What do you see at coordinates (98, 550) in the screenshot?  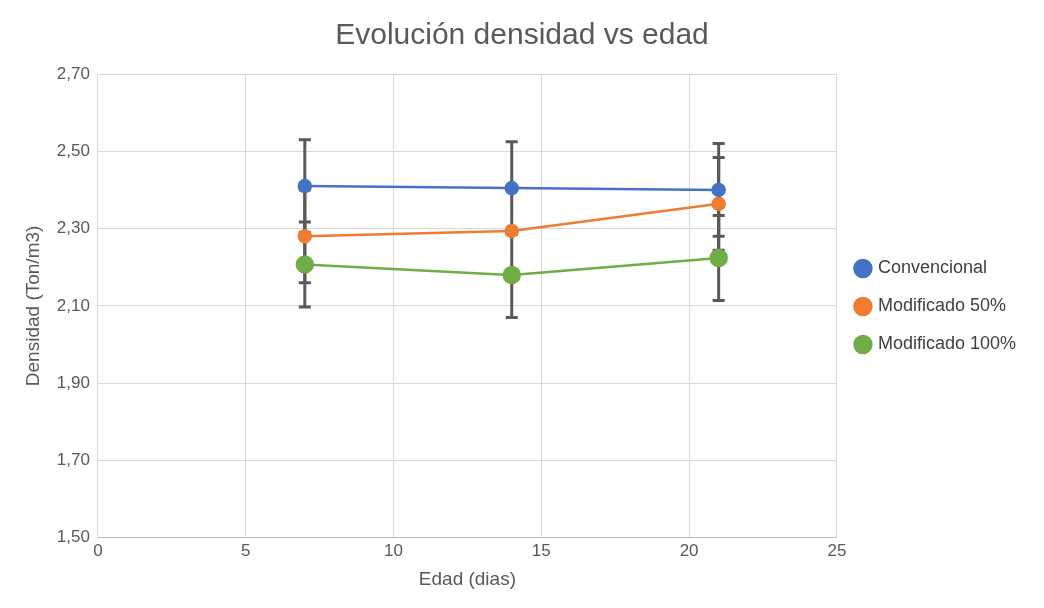 I see `x-tick-label: 0` at bounding box center [98, 550].